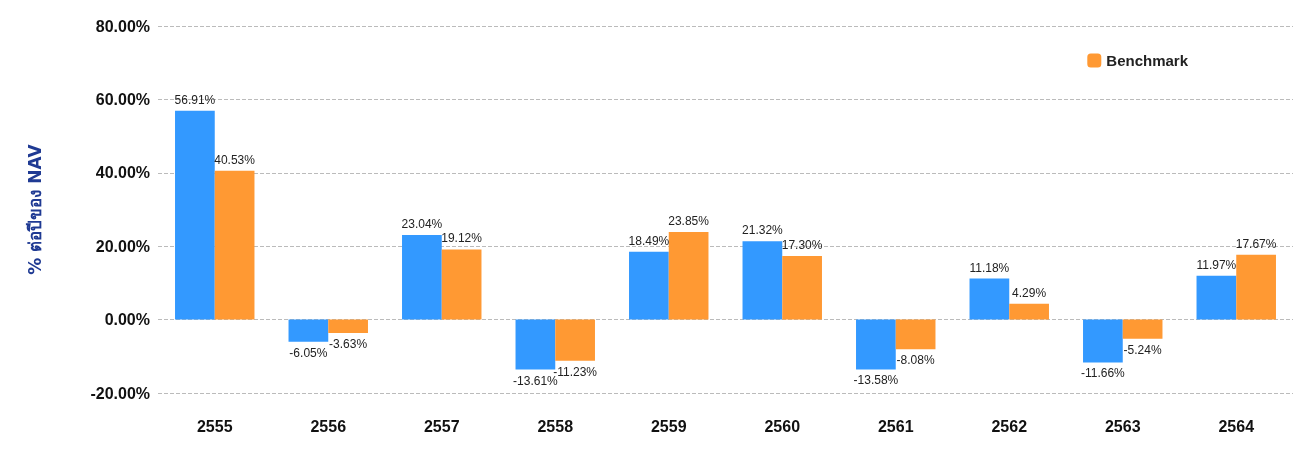 The width and height of the screenshot is (1315, 450). I want to click on data-label: -8.08%, so click(915, 360).